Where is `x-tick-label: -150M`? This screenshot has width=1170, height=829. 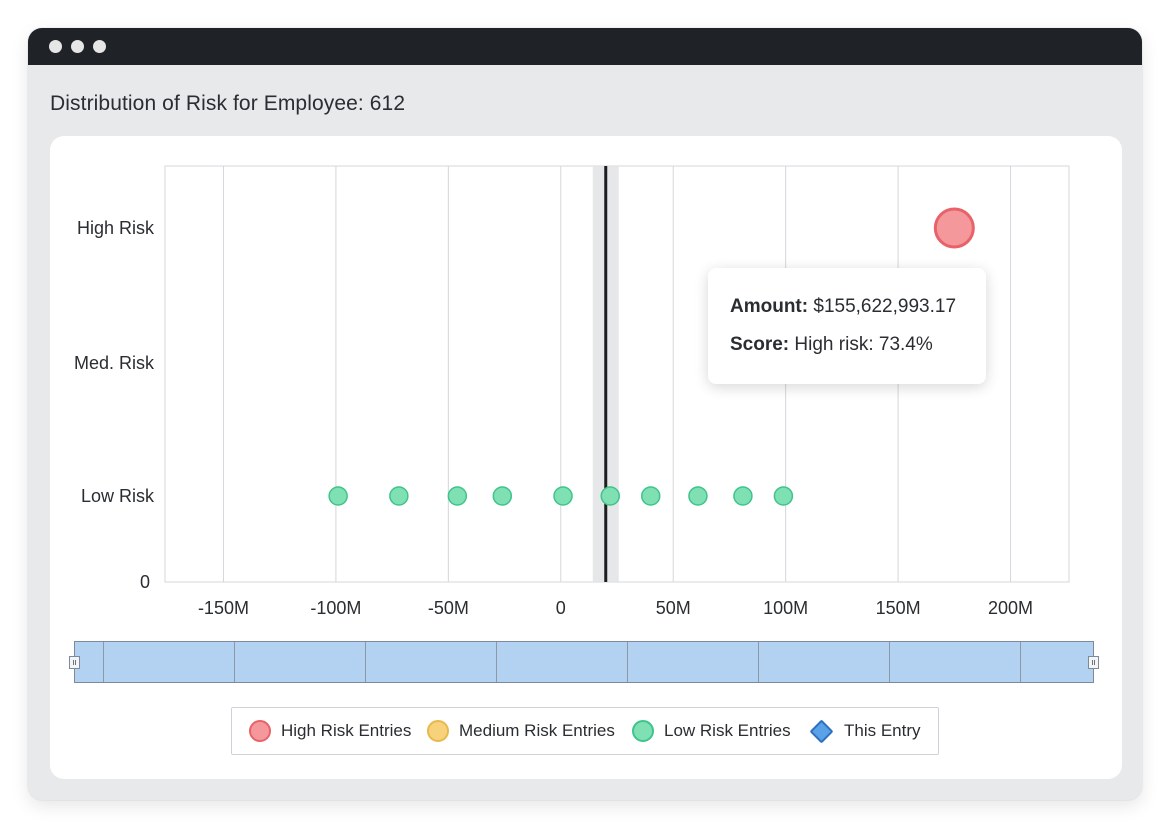 x-tick-label: -150M is located at coordinates (223, 608).